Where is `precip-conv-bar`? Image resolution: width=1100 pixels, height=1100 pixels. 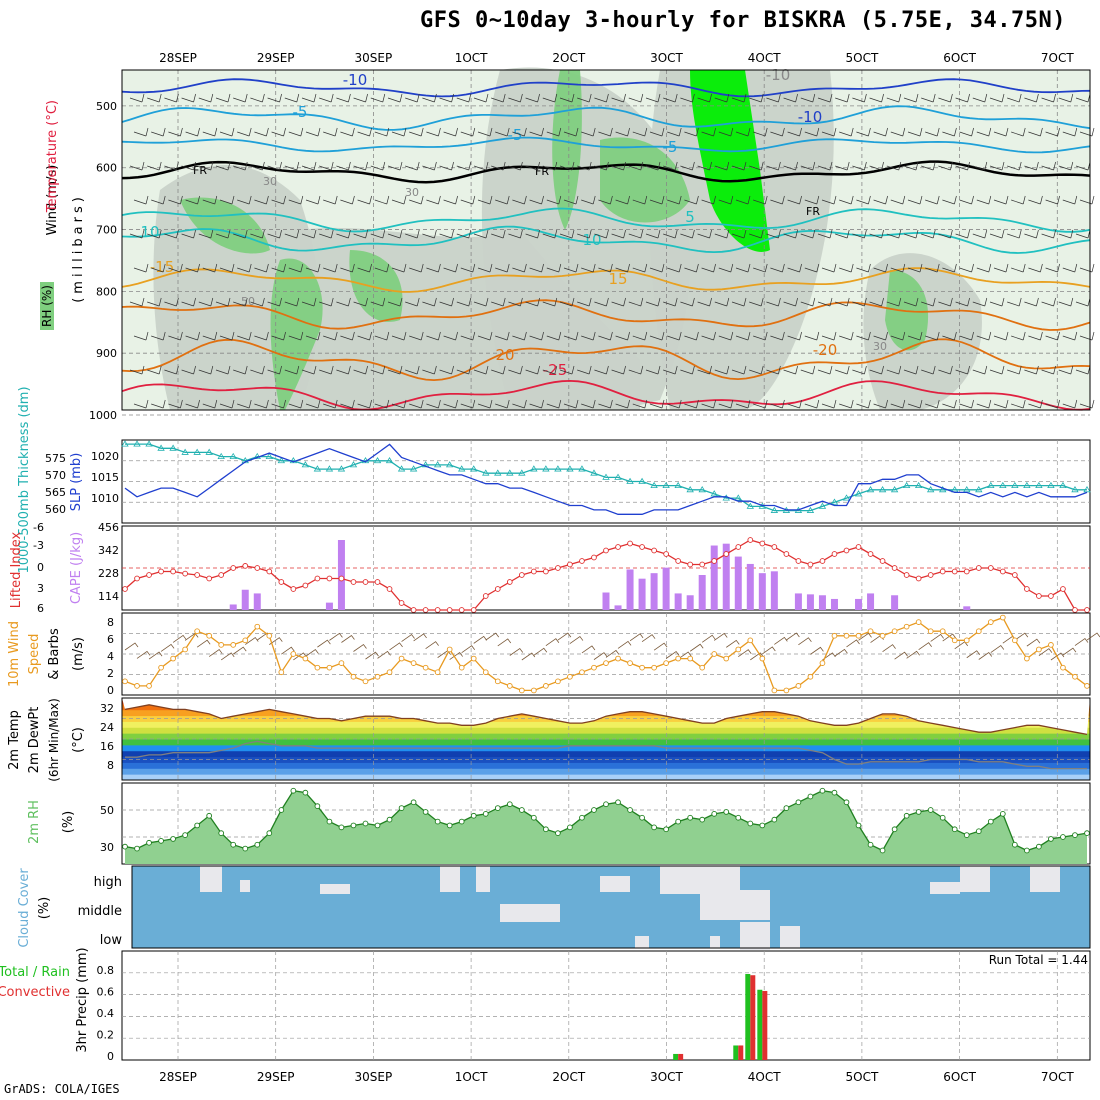 precip-conv-bar is located at coordinates (753, 1017).